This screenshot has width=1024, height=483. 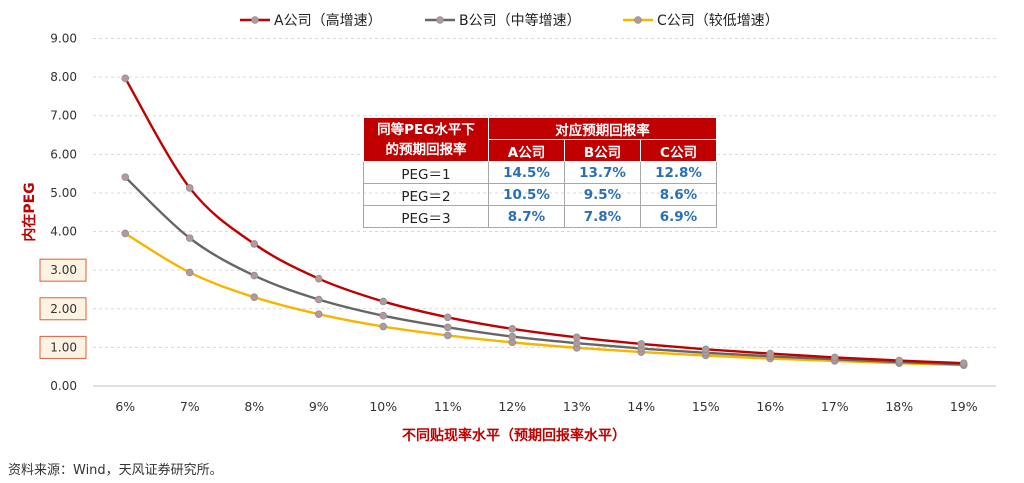 What do you see at coordinates (602, 194) in the screenshot?
I see `table-cell-b: 9.5%` at bounding box center [602, 194].